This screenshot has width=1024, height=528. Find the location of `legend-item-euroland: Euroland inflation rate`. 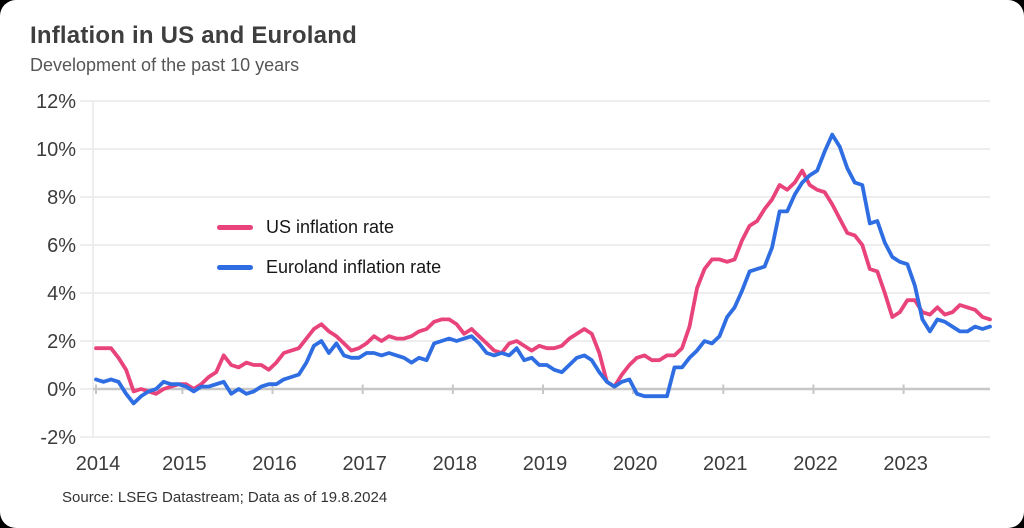

legend-item-euroland: Euroland inflation rate is located at coordinates (329, 267).